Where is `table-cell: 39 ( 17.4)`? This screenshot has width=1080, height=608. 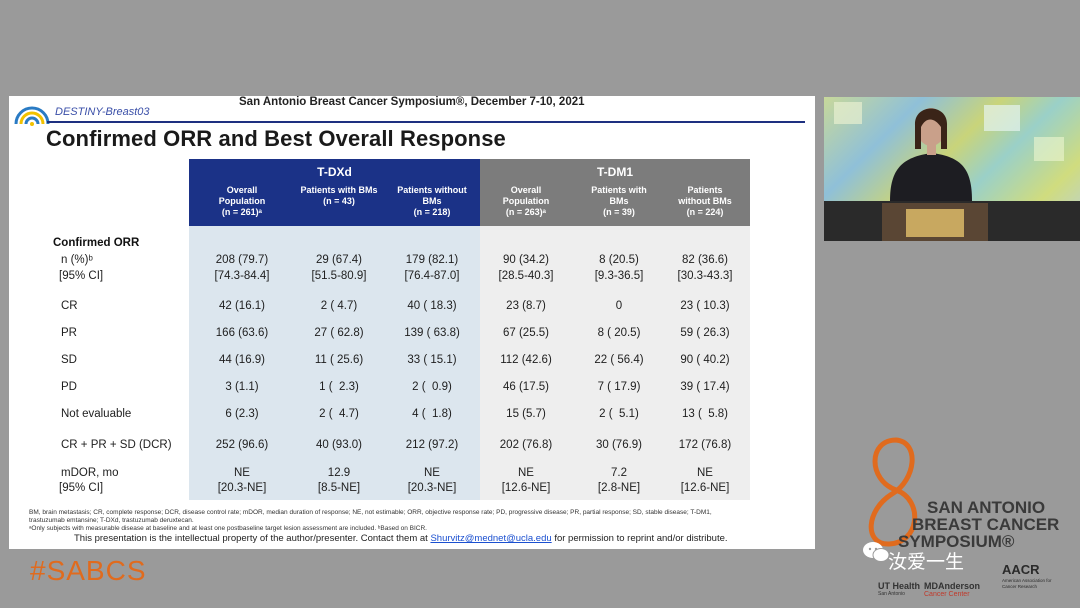 table-cell: 39 ( 17.4) is located at coordinates (705, 387).